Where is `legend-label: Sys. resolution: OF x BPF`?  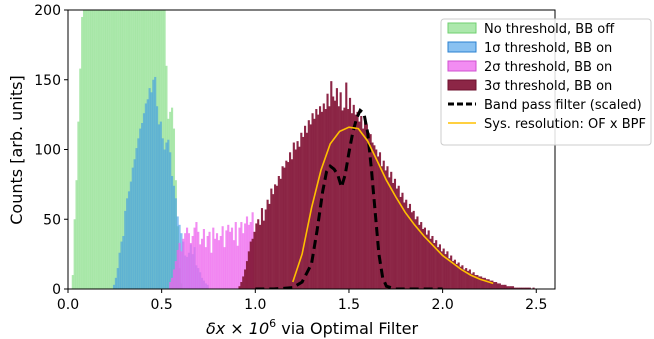
legend-label: Sys. resolution: OF x BPF is located at coordinates (565, 124).